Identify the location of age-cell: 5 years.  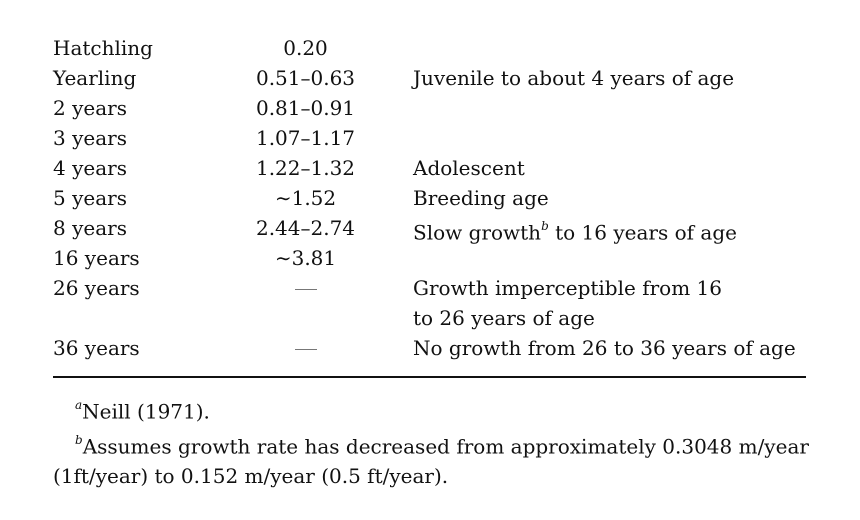
(90, 198).